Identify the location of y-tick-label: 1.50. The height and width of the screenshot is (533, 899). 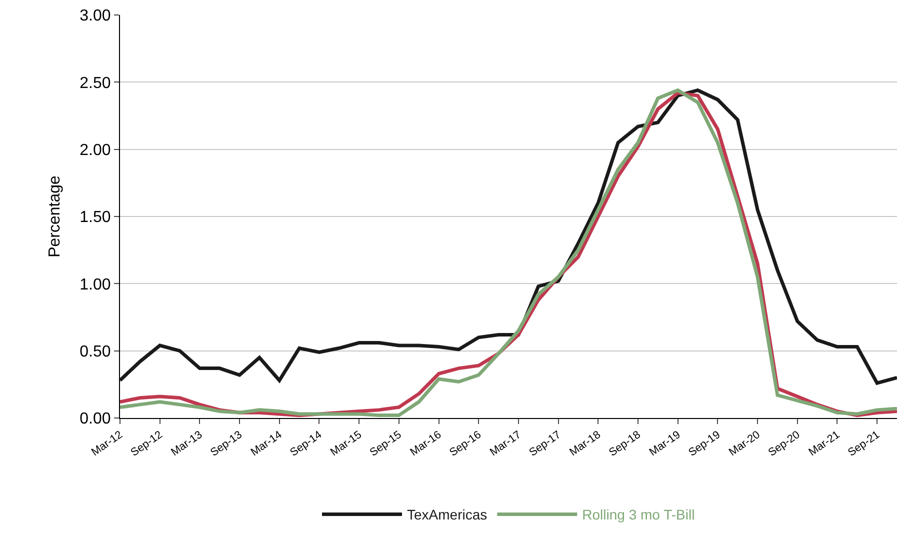
(95, 217).